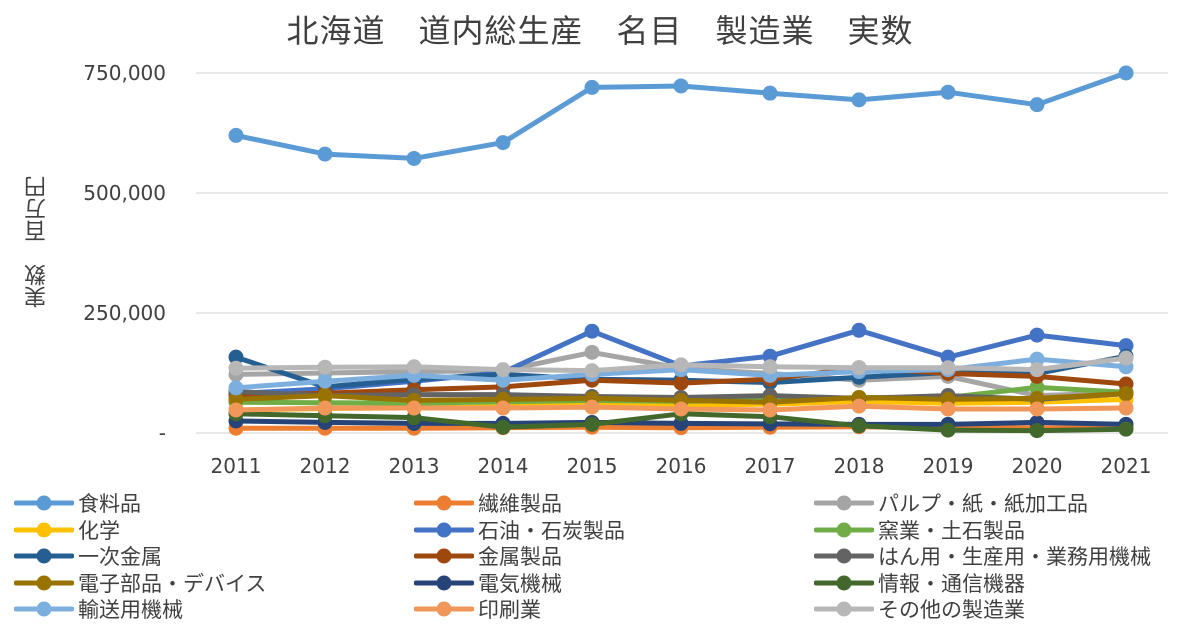 The image size is (1200, 628). Describe the element at coordinates (951, 530) in the screenshot. I see `legend-label: 窯業・土石製品` at that location.